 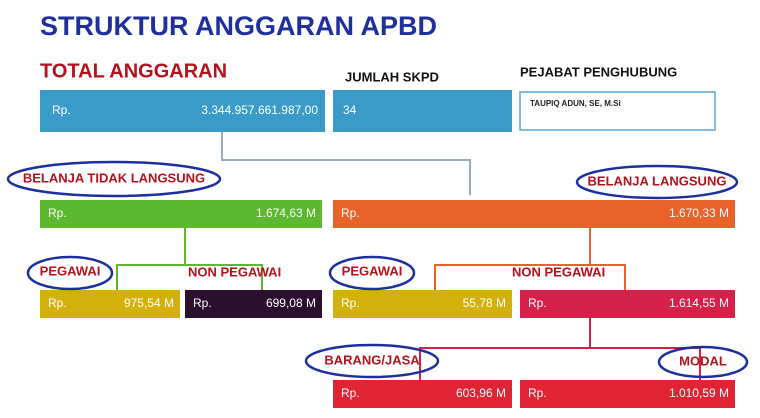 What do you see at coordinates (598, 71) in the screenshot?
I see `pejabat-label: PEJABAT PENGHUBUNG` at bounding box center [598, 71].